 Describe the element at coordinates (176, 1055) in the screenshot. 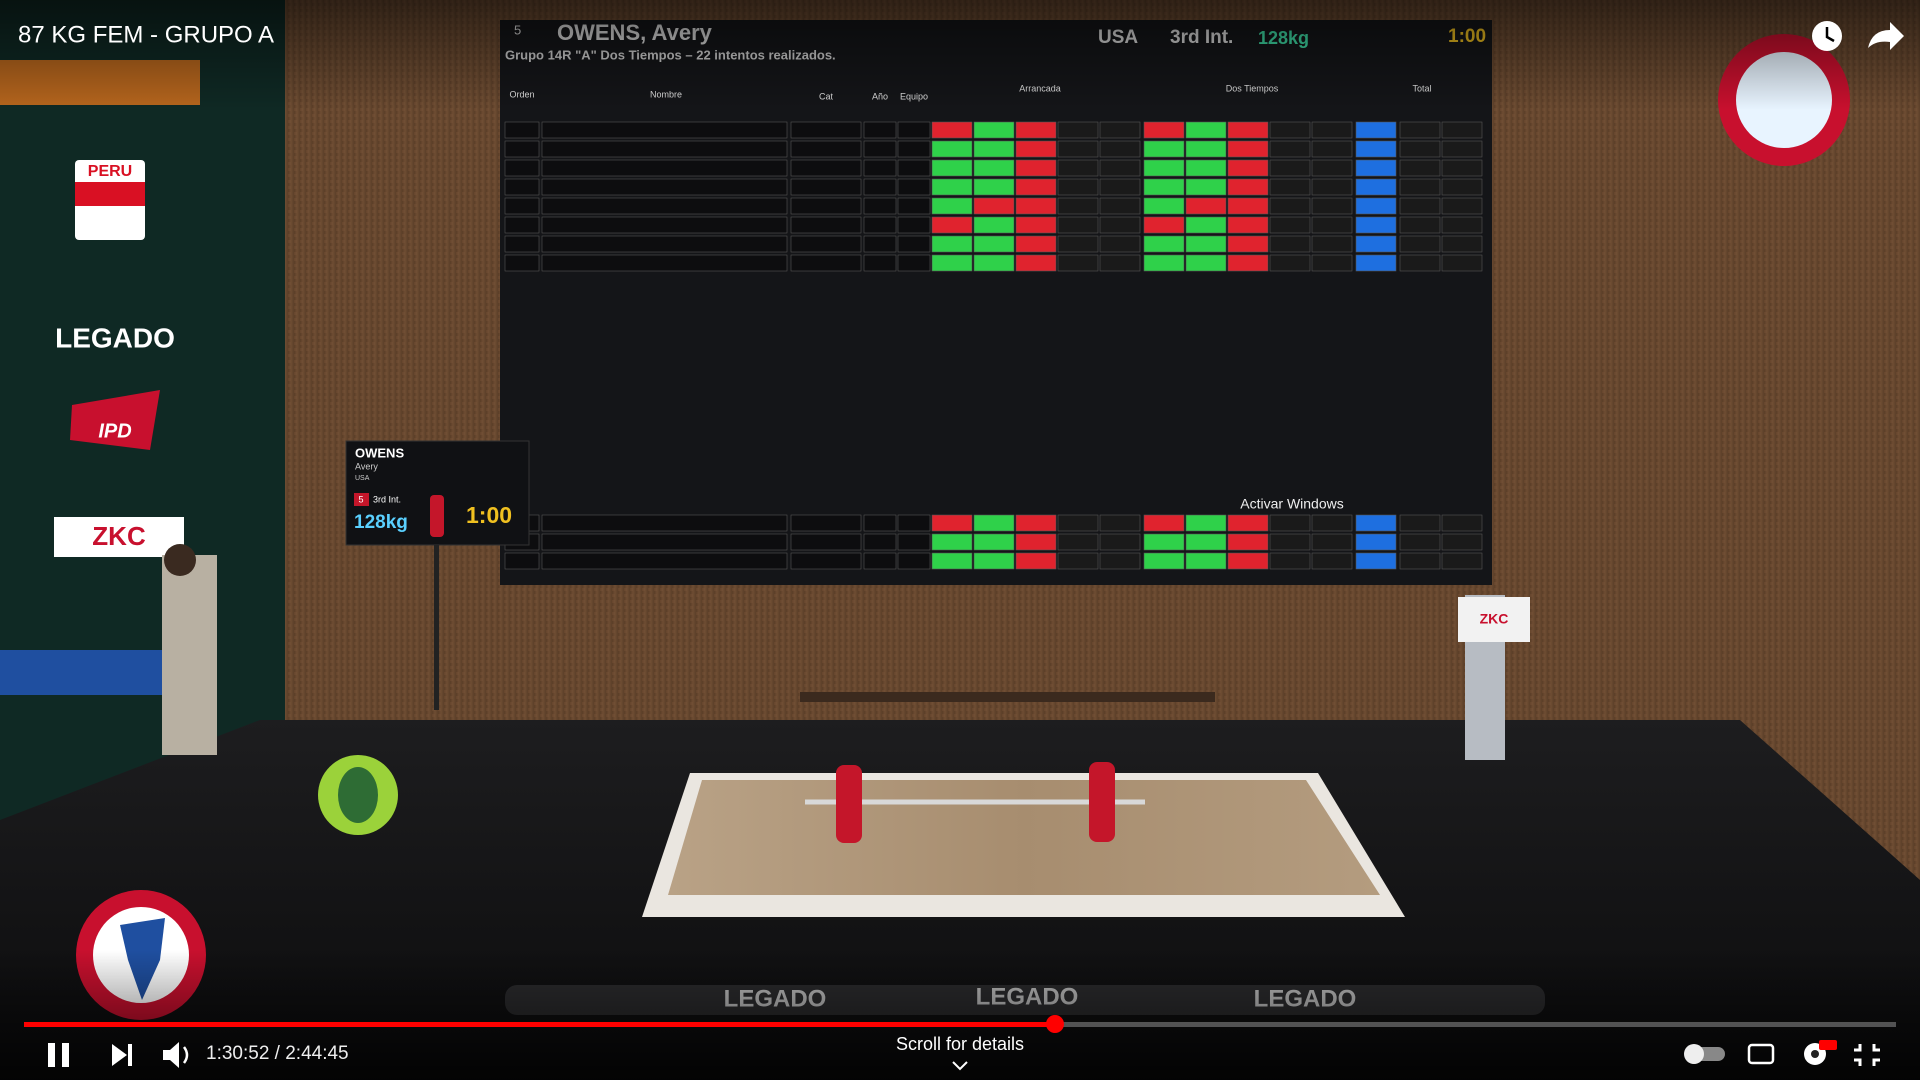

I see `volume-button` at that location.